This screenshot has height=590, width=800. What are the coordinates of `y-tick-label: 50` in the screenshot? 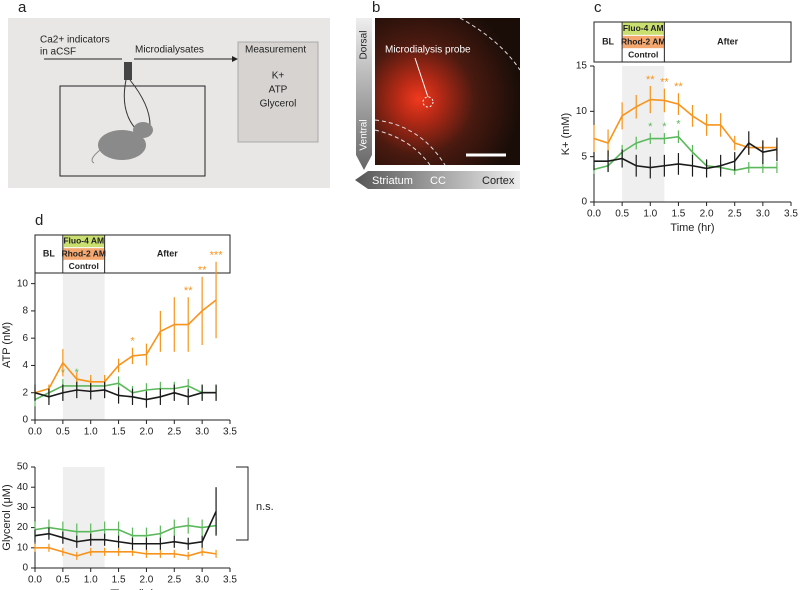 It's located at (23, 467).